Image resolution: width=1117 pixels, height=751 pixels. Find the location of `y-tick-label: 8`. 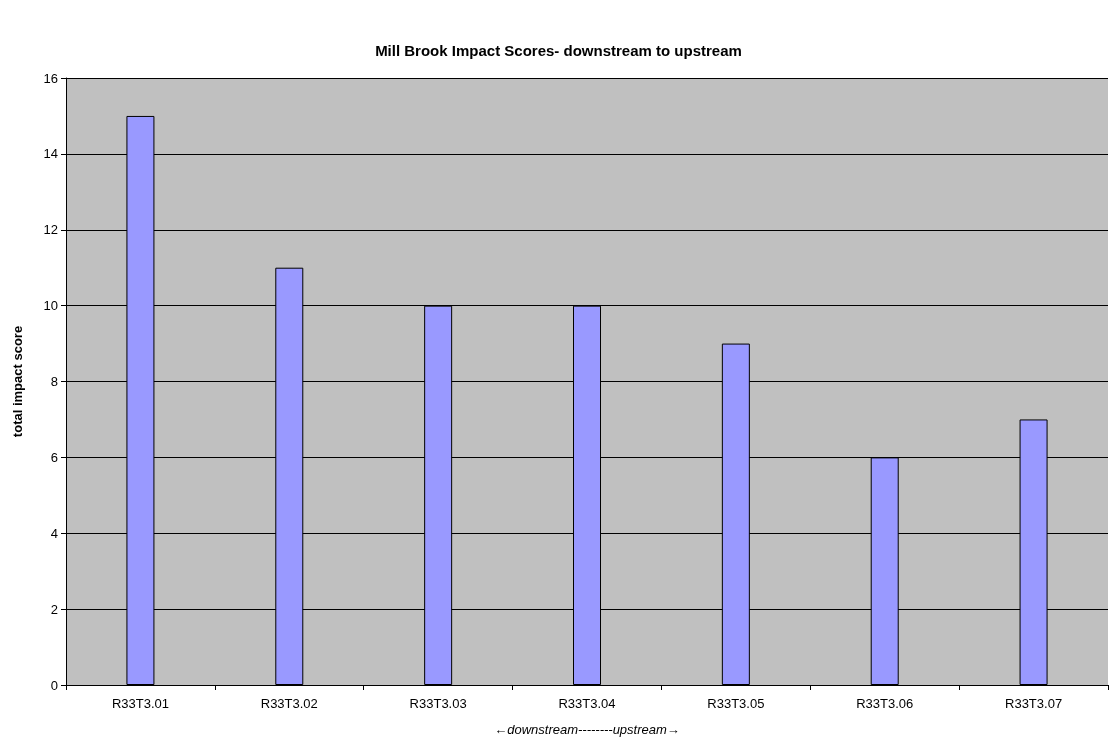

y-tick-label: 8 is located at coordinates (54, 381).